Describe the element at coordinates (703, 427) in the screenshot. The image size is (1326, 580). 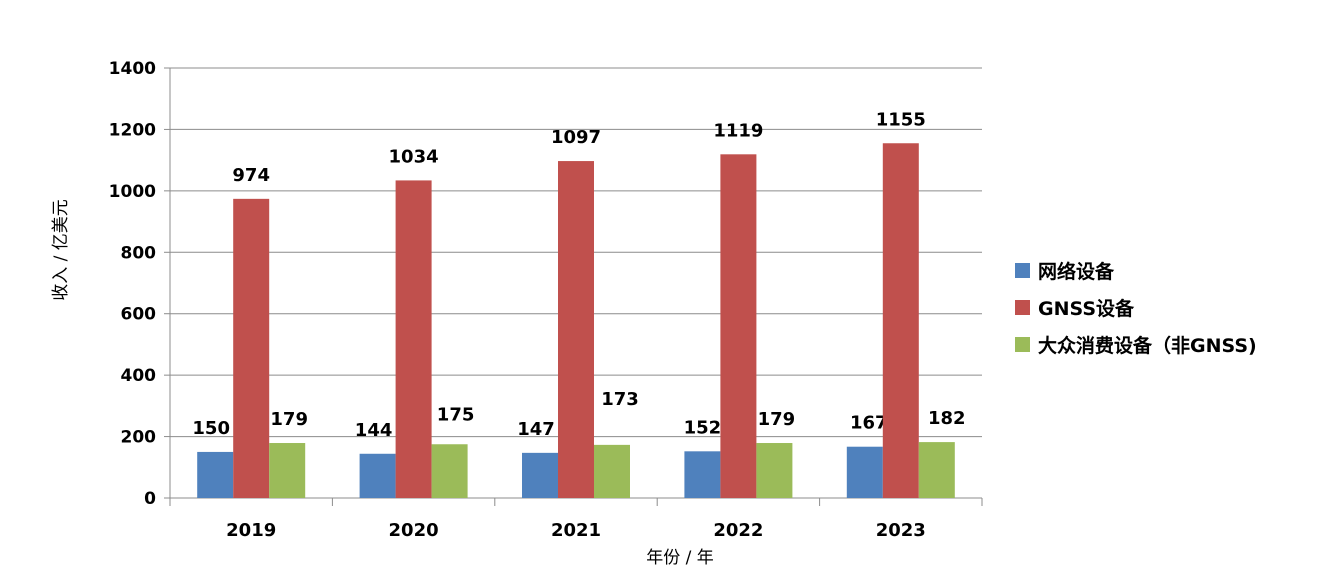
I see `data-label: 152` at that location.